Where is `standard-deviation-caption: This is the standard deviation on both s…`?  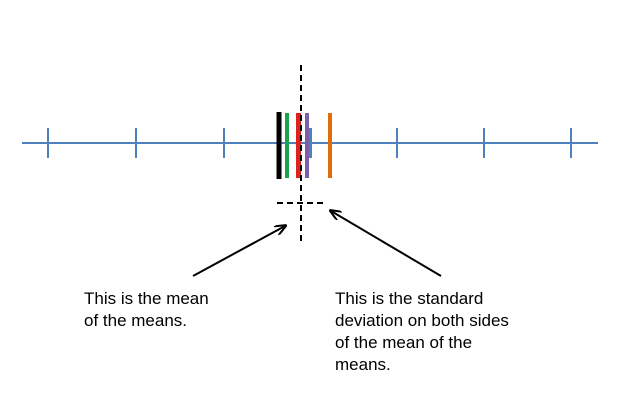
standard-deviation-caption: This is the standard deviation on both s… is located at coordinates (422, 332).